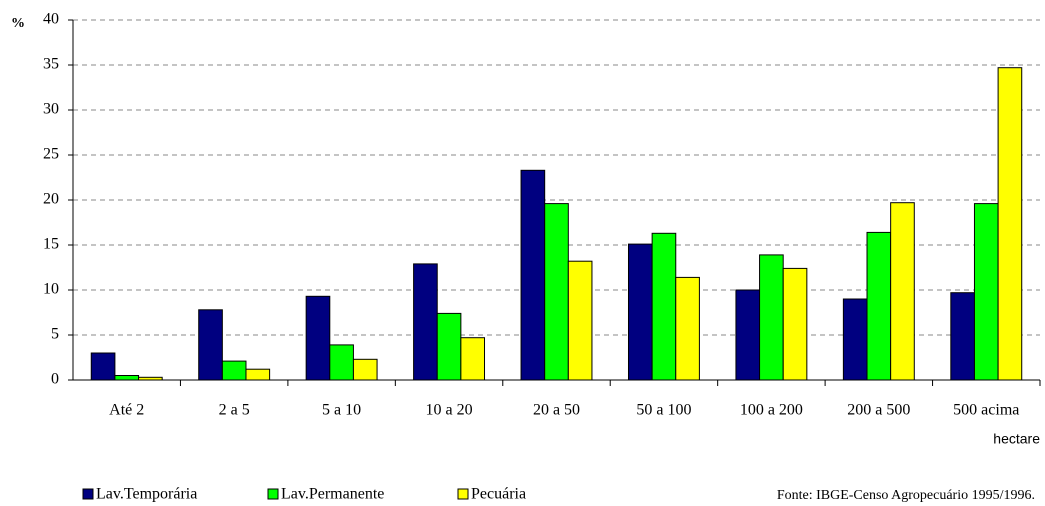 The width and height of the screenshot is (1045, 506). What do you see at coordinates (332, 494) in the screenshot?
I see `legend-label: Lav.Permanente` at bounding box center [332, 494].